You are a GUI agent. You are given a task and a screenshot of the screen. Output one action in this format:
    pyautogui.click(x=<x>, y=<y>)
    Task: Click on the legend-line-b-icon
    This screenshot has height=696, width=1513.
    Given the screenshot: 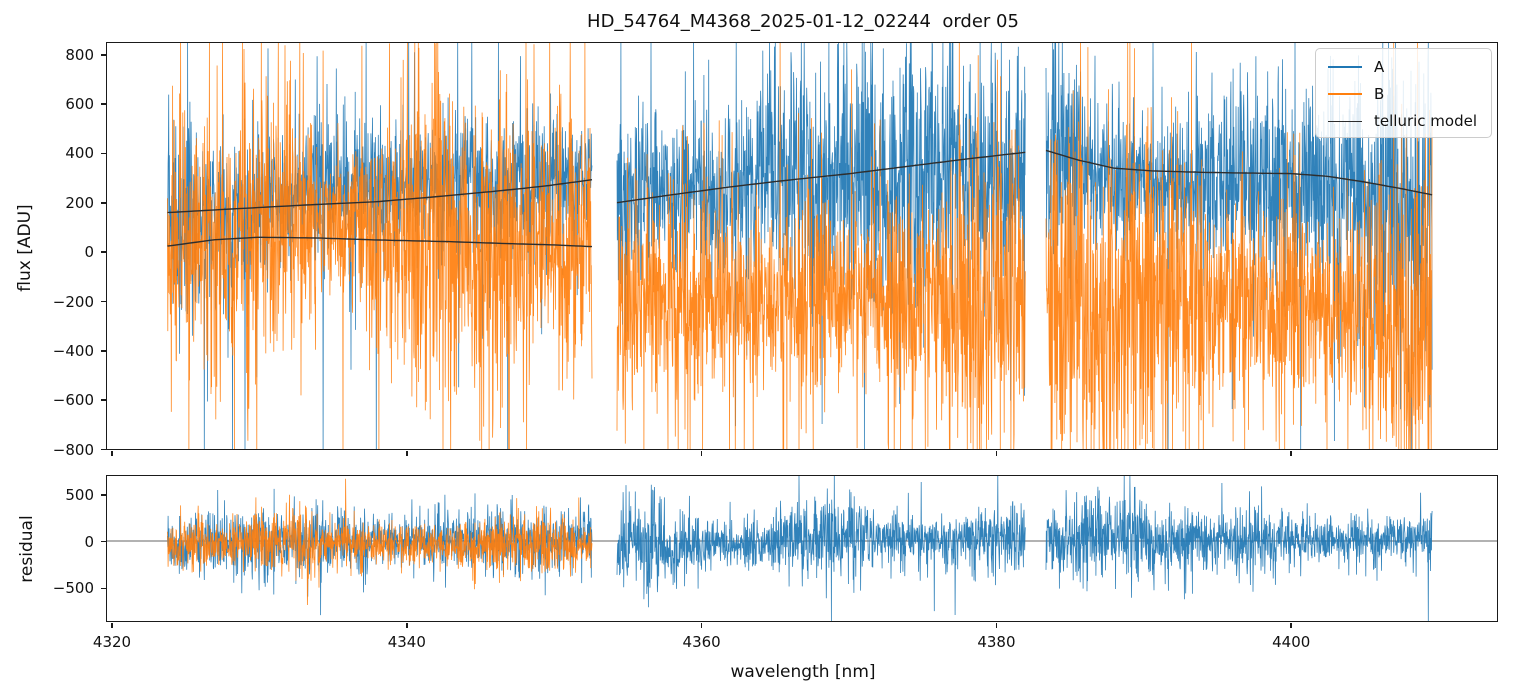 What is the action you would take?
    pyautogui.click(x=1345, y=94)
    